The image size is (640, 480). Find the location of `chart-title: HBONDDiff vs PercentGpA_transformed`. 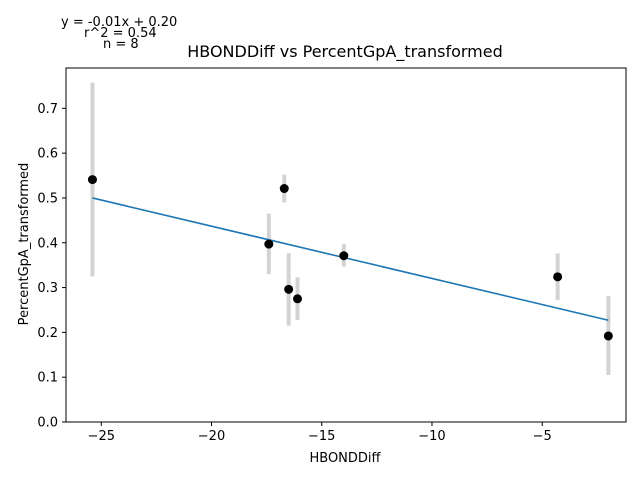

chart-title: HBONDDiff vs PercentGpA_transformed is located at coordinates (345, 52).